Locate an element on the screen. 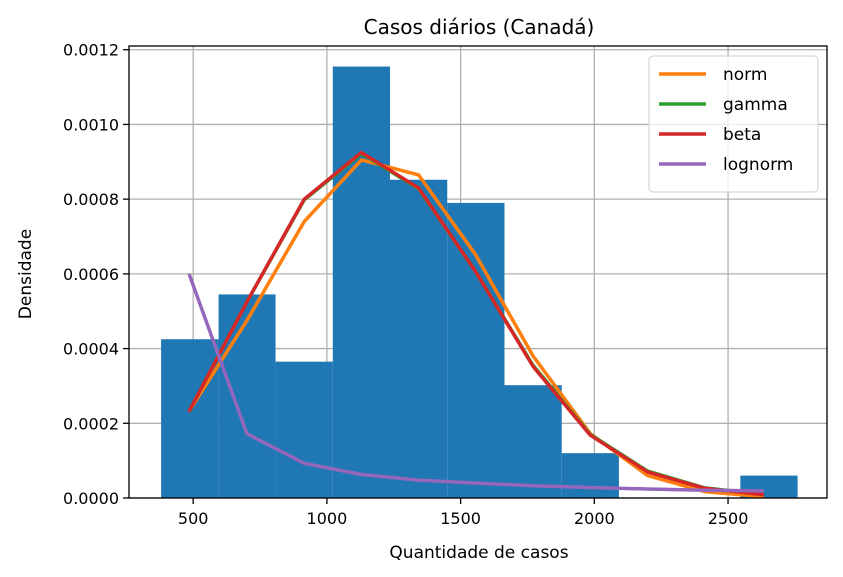 The image size is (843, 577). x-tick-label: 1000 is located at coordinates (327, 518).